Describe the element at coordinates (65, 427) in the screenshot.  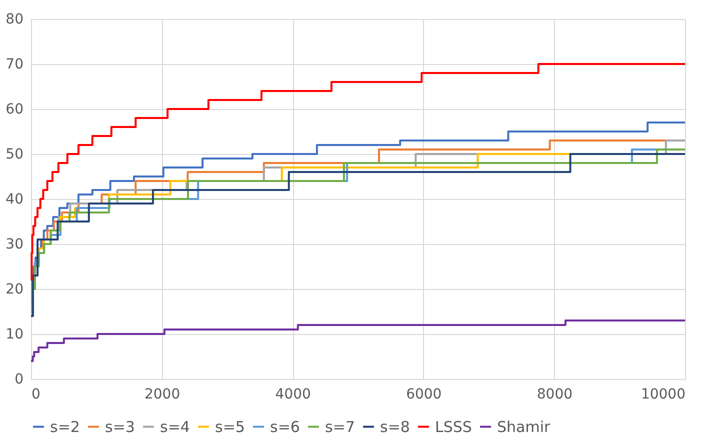
I see `legend-label: s=2` at that location.